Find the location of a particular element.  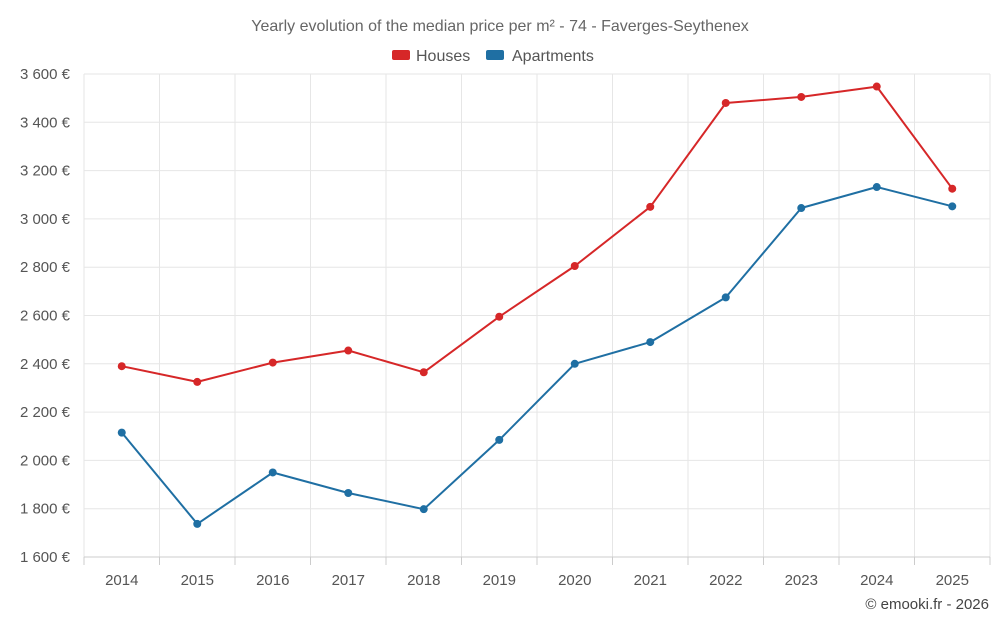

x-tick-label: 2019 is located at coordinates (499, 580).